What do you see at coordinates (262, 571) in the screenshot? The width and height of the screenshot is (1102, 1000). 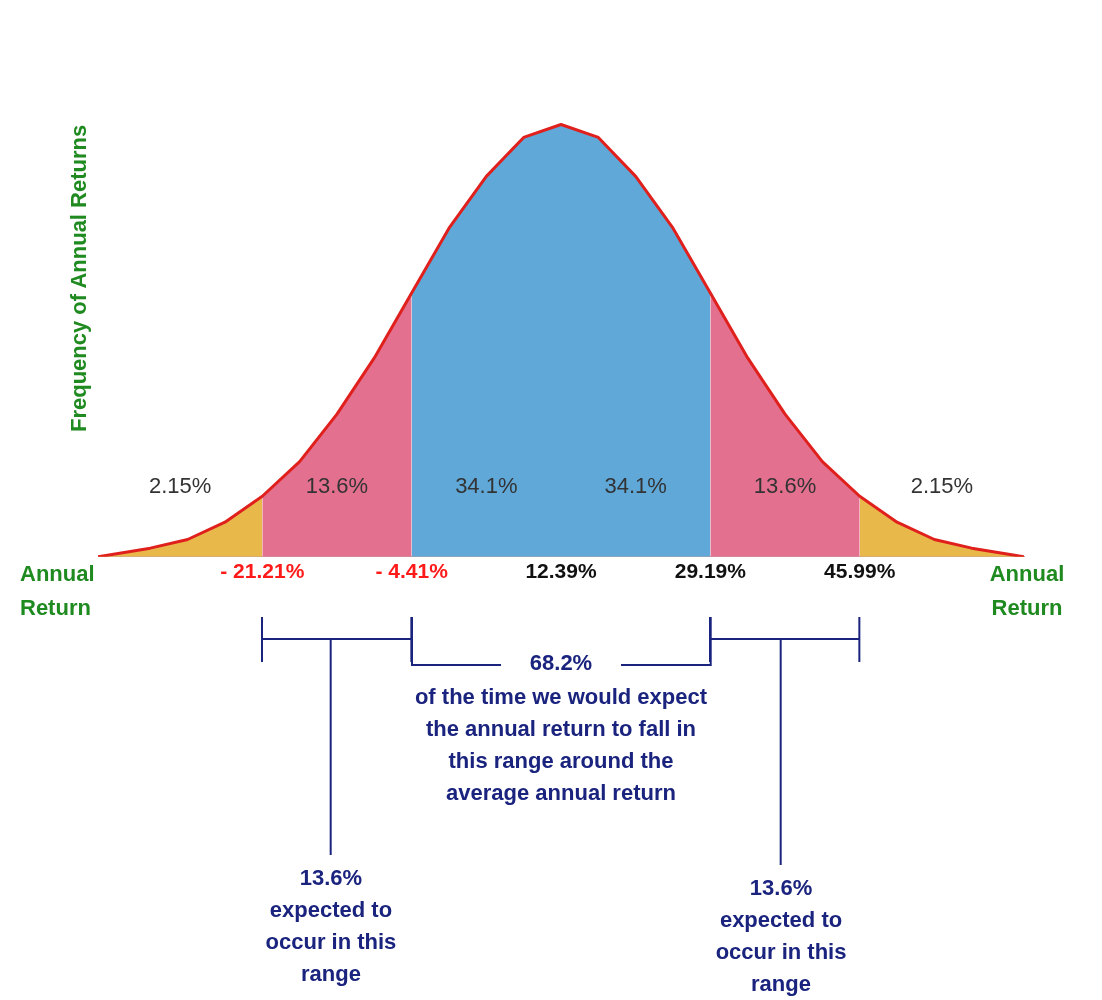 I see `x-tick-label: - 21.21%` at bounding box center [262, 571].